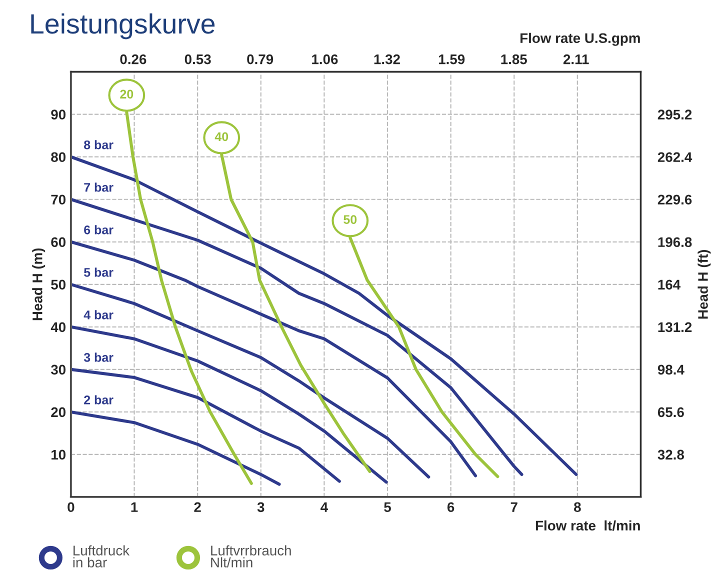 This screenshot has height=584, width=724. I want to click on series-label: 6 bar, so click(99, 229).